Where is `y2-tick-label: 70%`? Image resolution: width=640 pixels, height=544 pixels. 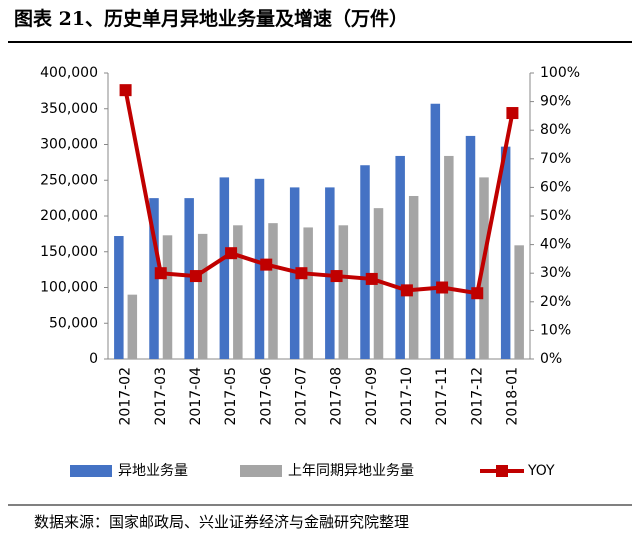
y2-tick-label: 70% is located at coordinates (555, 159).